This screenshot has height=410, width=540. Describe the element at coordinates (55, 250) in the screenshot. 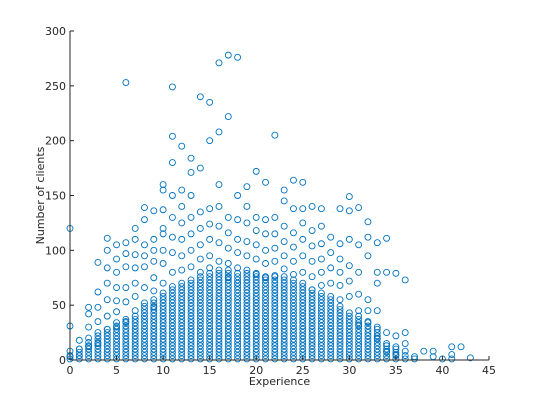

I see `y-tick-label: 100` at that location.